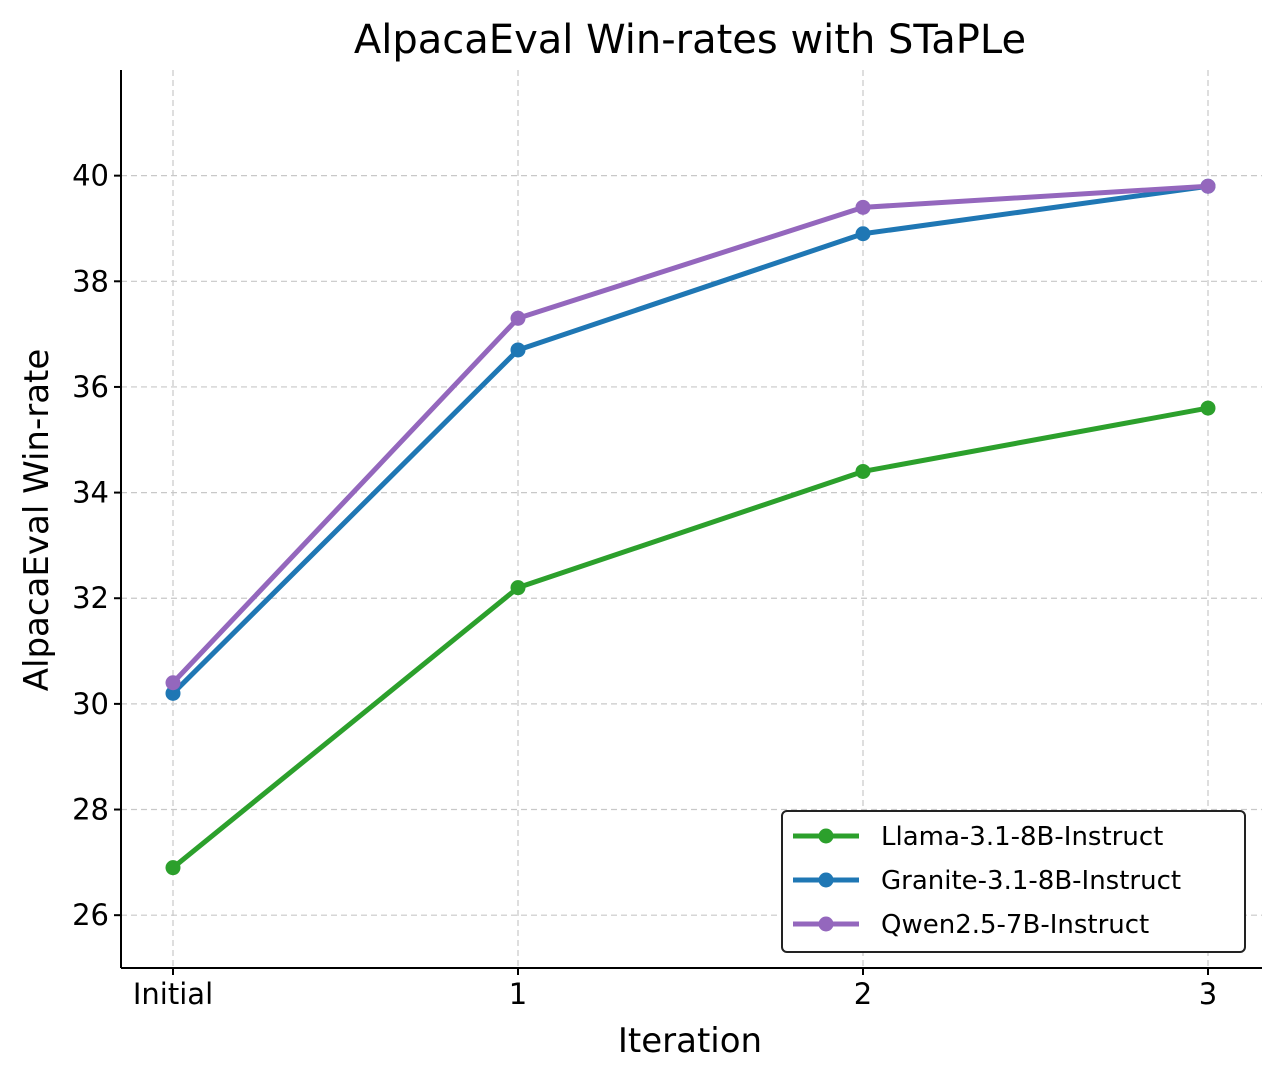 This screenshot has width=1280, height=1080. Describe the element at coordinates (37, 520) in the screenshot. I see `y-axis-label: AlpacaEval Win-rate` at that location.